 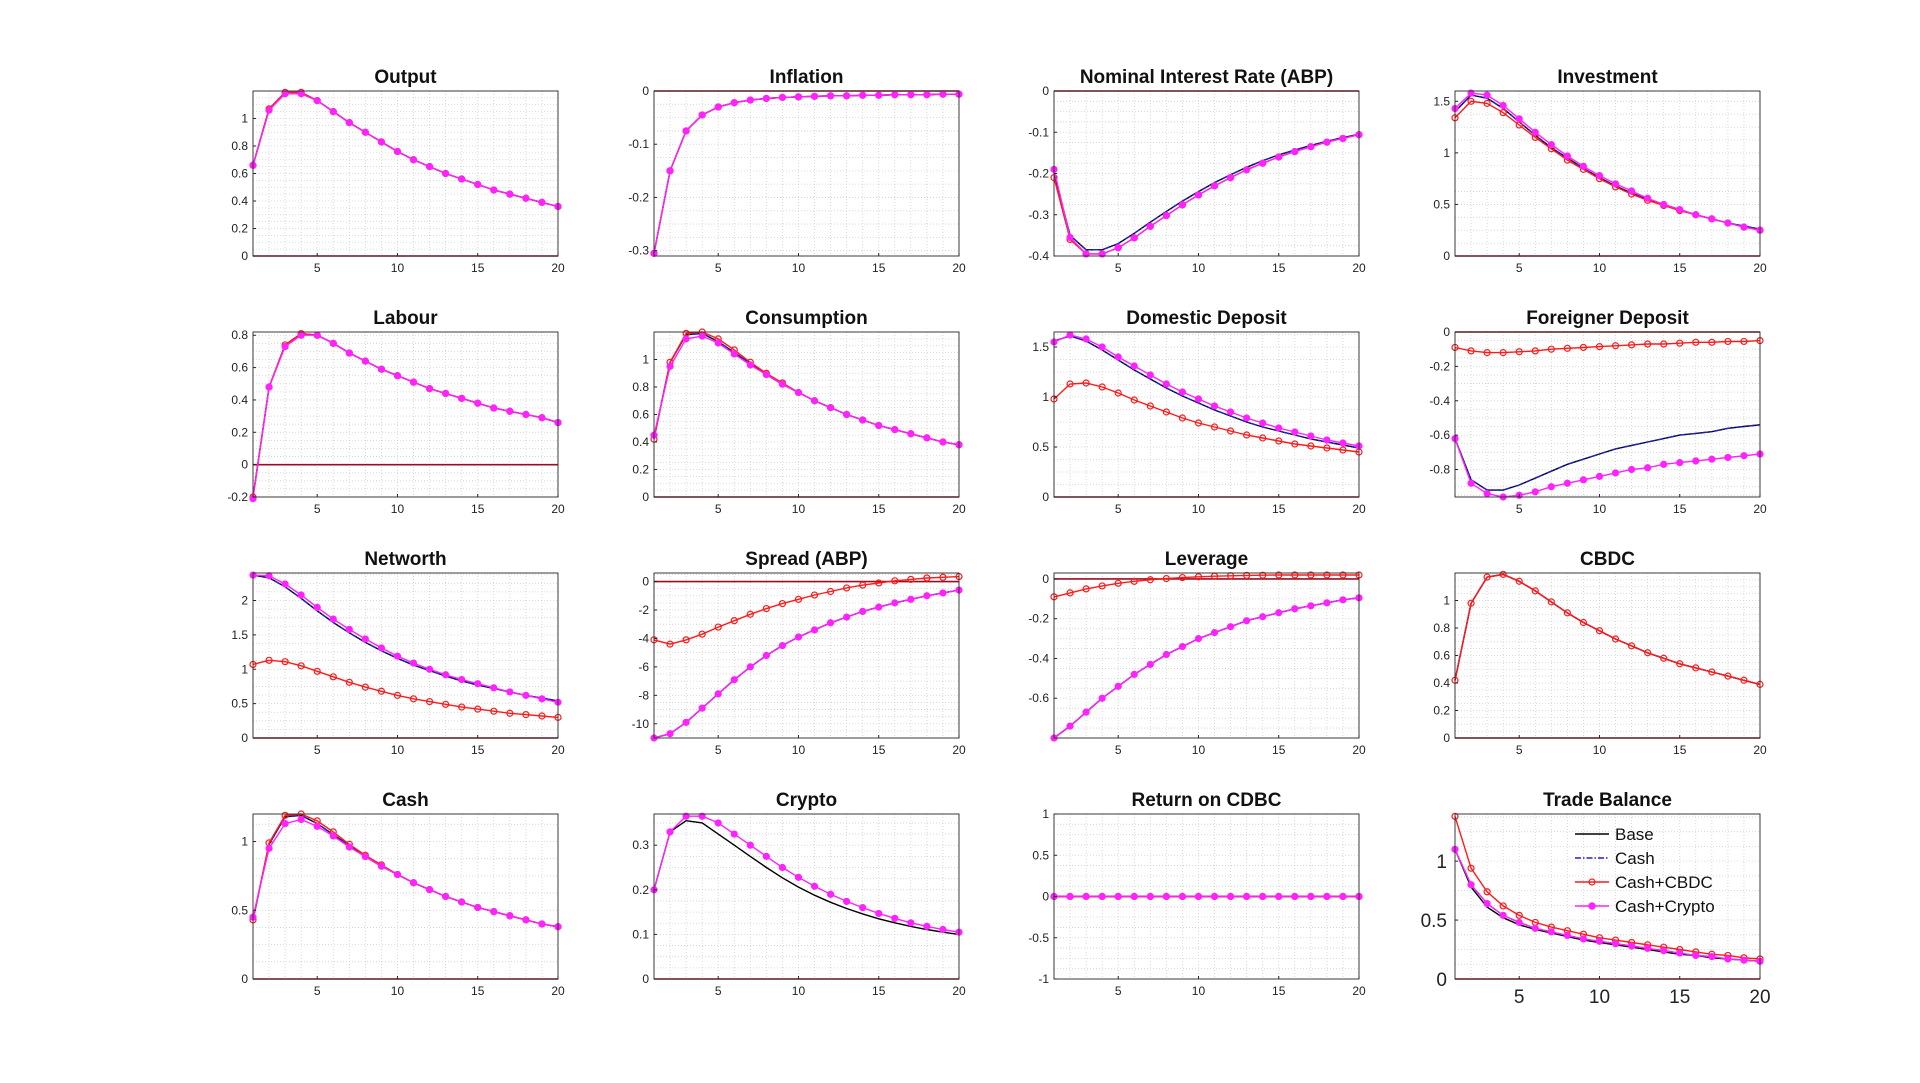 What do you see at coordinates (405, 688) in the screenshot?
I see `series-cash-cbdc` at bounding box center [405, 688].